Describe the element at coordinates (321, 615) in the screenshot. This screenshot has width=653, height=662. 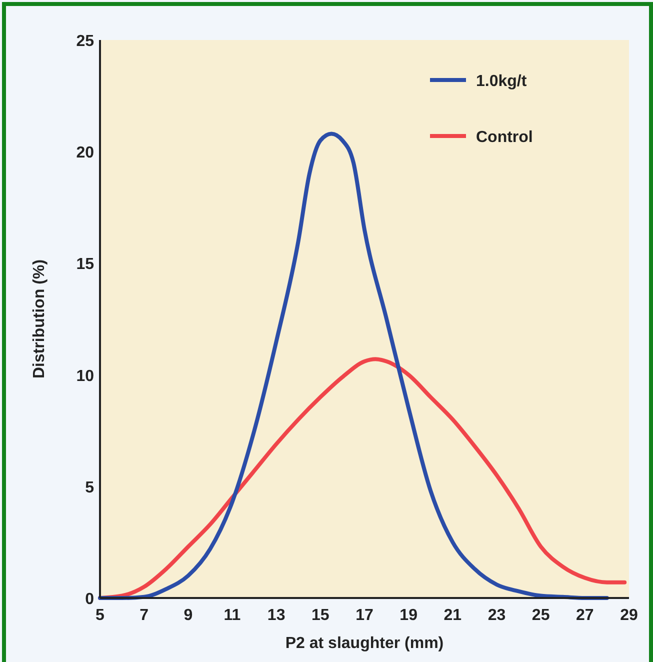
I see `x-tick-label: 15` at that location.